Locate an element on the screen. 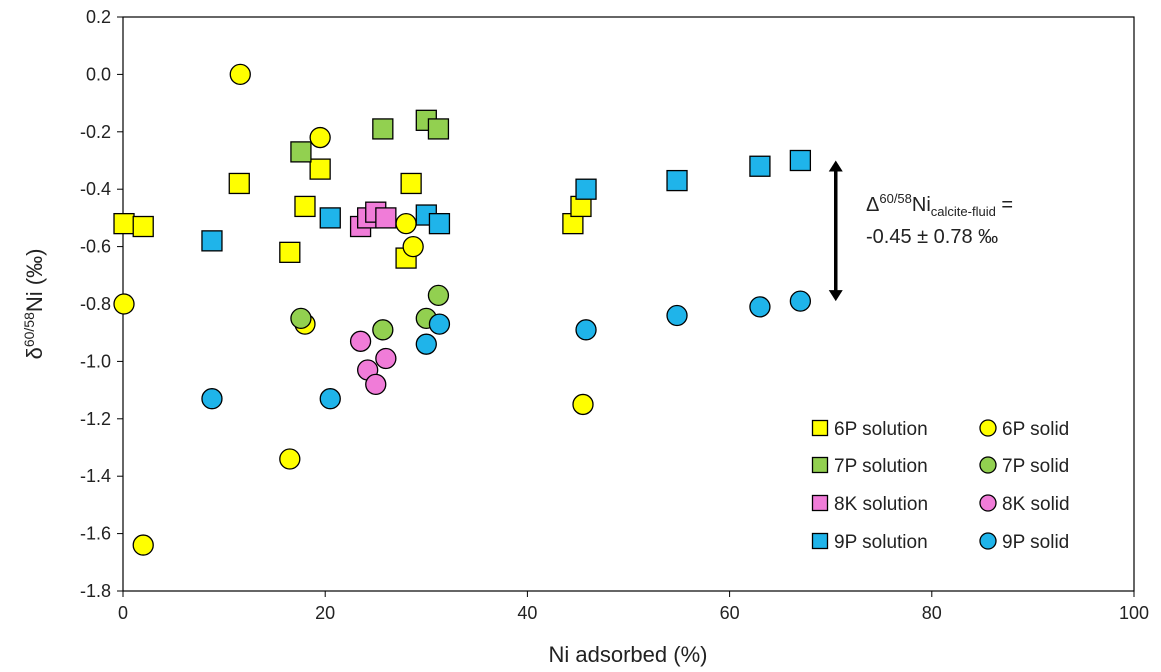 The height and width of the screenshot is (672, 1161). fractionation-annotation: Δ60/58Nicalcite-fluid = -0.45 ± 0.78 ‰ is located at coordinates (920, 231).